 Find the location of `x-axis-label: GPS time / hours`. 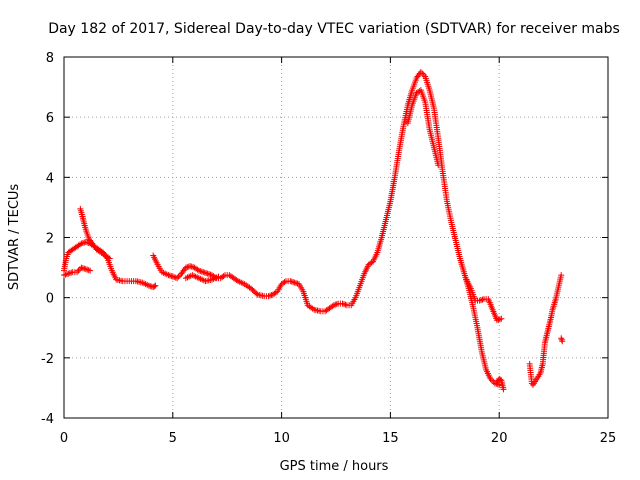

x-axis-label: GPS time / hours is located at coordinates (334, 466).